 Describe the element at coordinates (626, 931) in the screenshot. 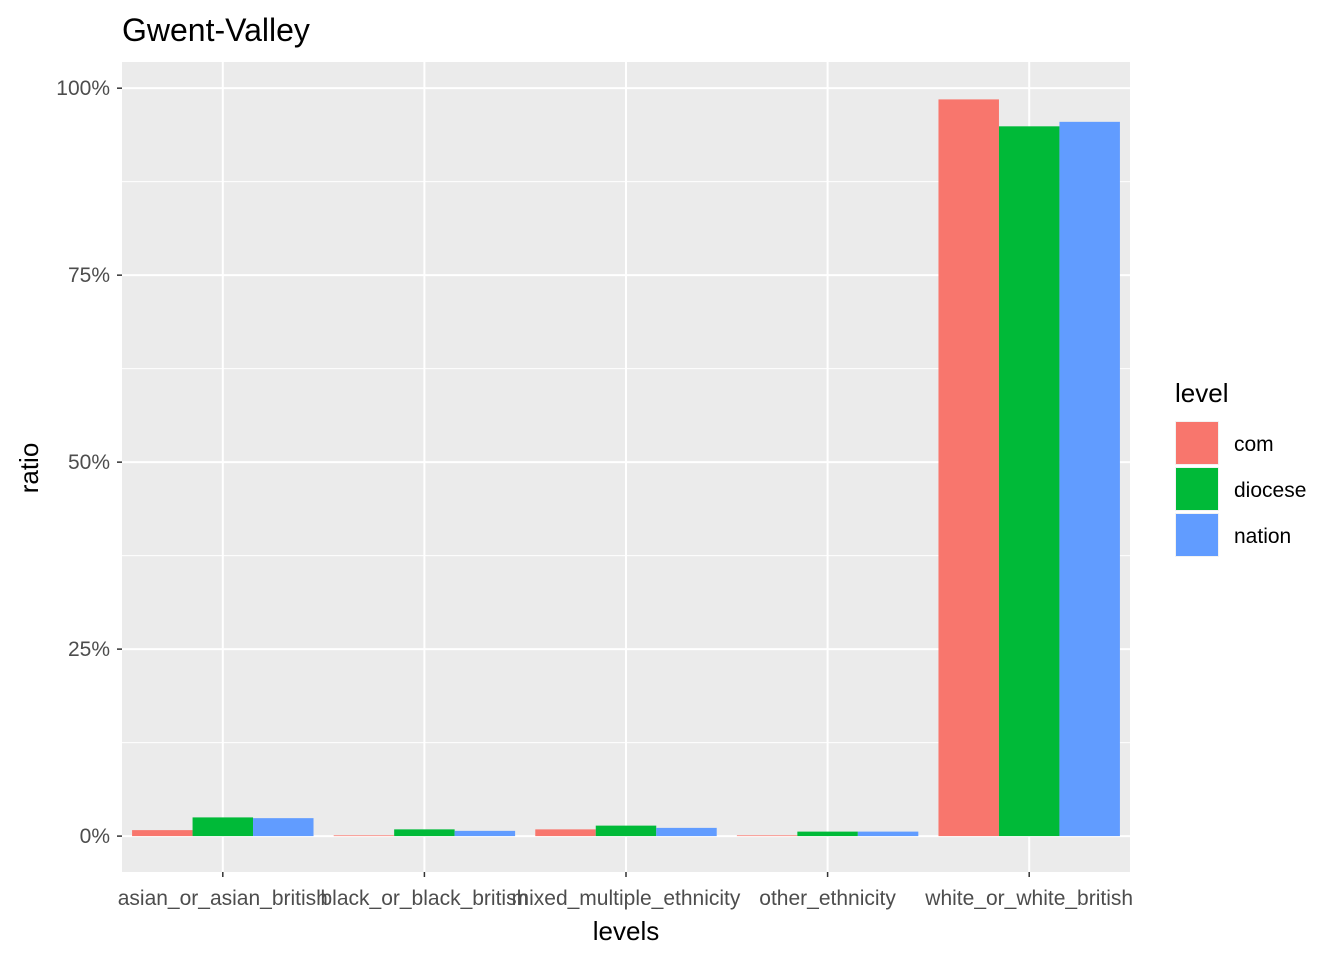

I see `x-axis-title: levels` at that location.